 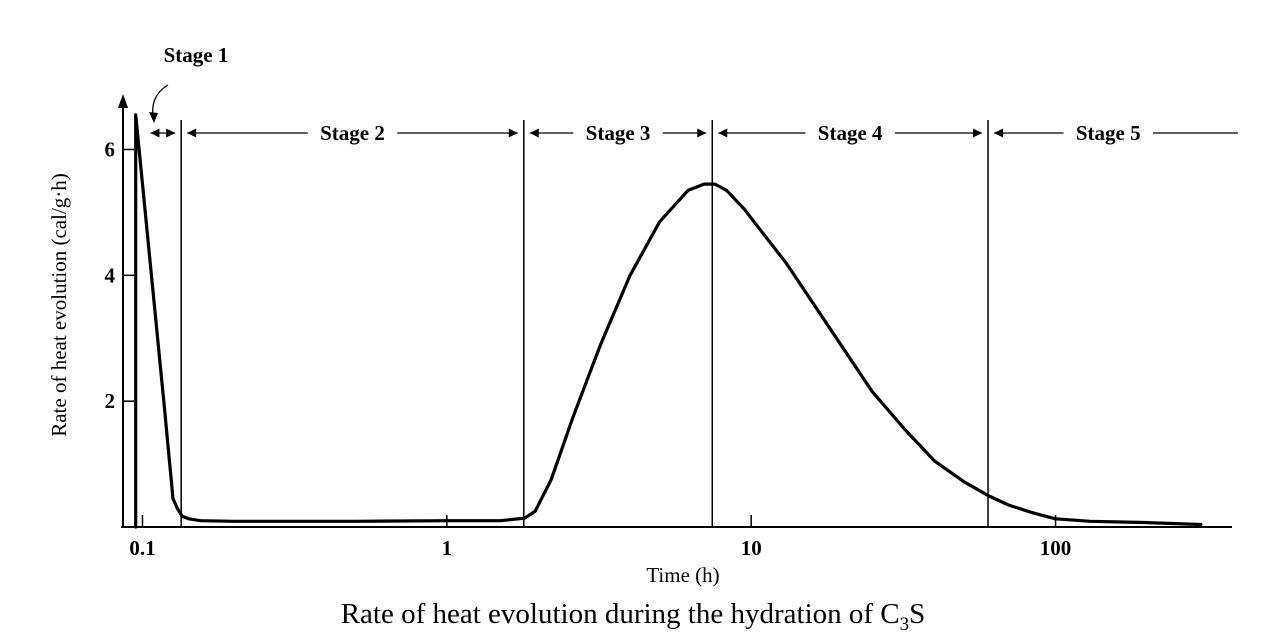 I want to click on y-axis-arrowhead, so click(x=123, y=101).